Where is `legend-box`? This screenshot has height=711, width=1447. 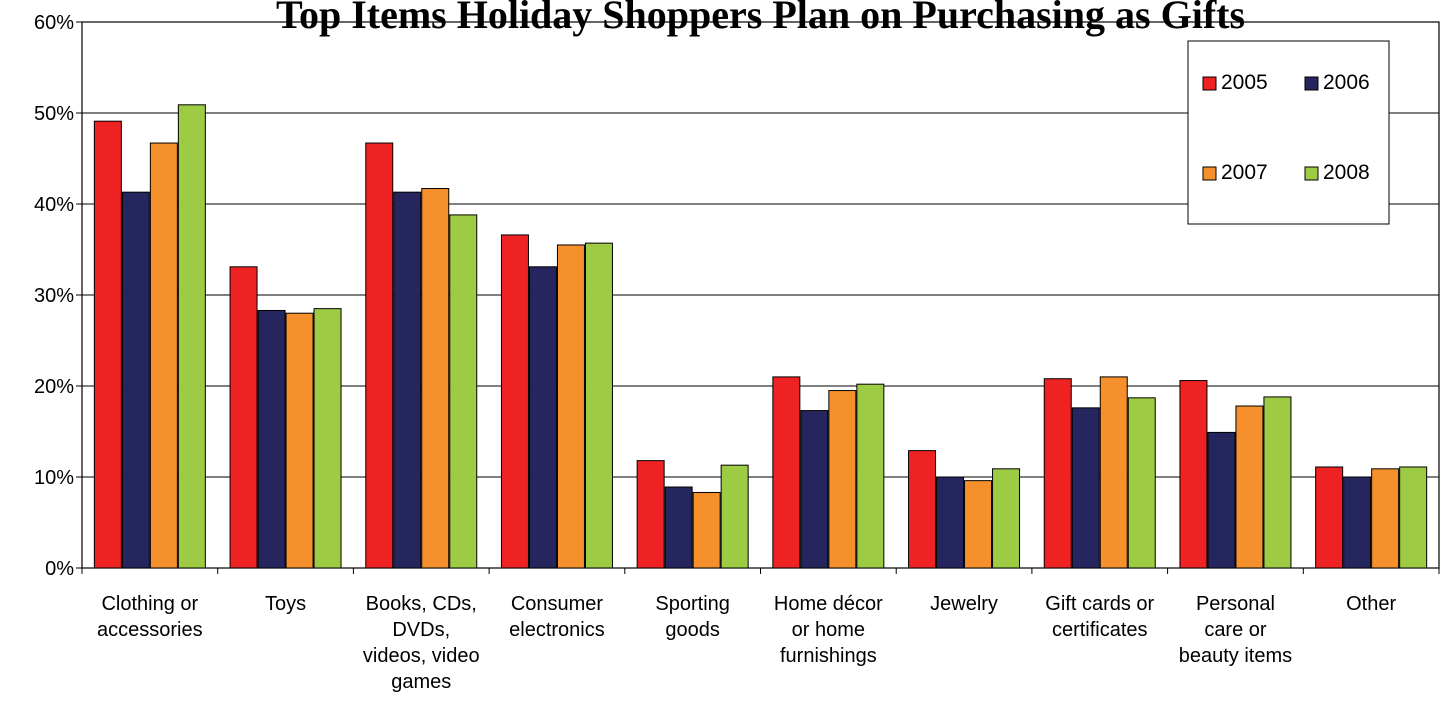
legend-box is located at coordinates (1288, 132).